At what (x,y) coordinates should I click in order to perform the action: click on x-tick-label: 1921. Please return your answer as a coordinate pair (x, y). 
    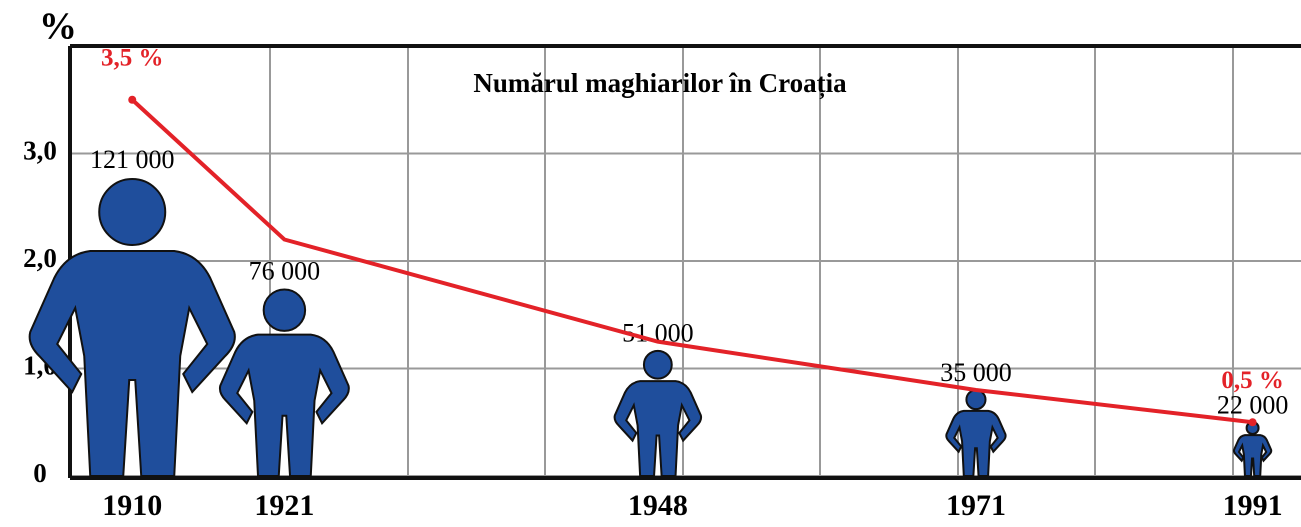
    Looking at the image, I should click on (284, 505).